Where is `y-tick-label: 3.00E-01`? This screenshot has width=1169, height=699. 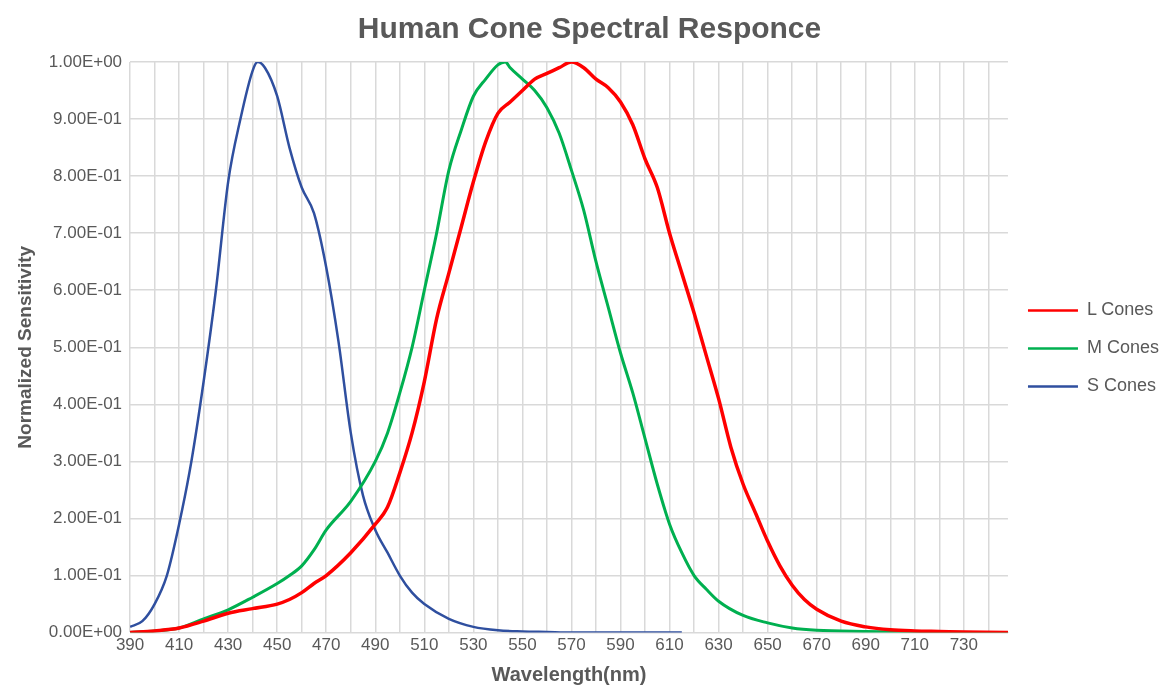 y-tick-label: 3.00E-01 is located at coordinates (88, 461).